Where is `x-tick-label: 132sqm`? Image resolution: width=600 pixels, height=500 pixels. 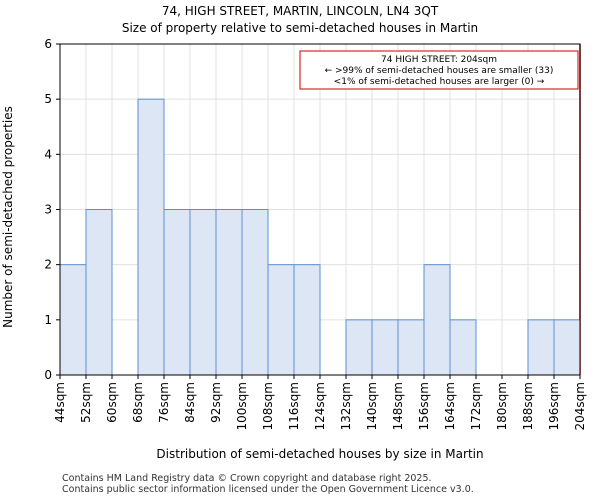
x-tick-label: 132sqm is located at coordinates (346, 406).